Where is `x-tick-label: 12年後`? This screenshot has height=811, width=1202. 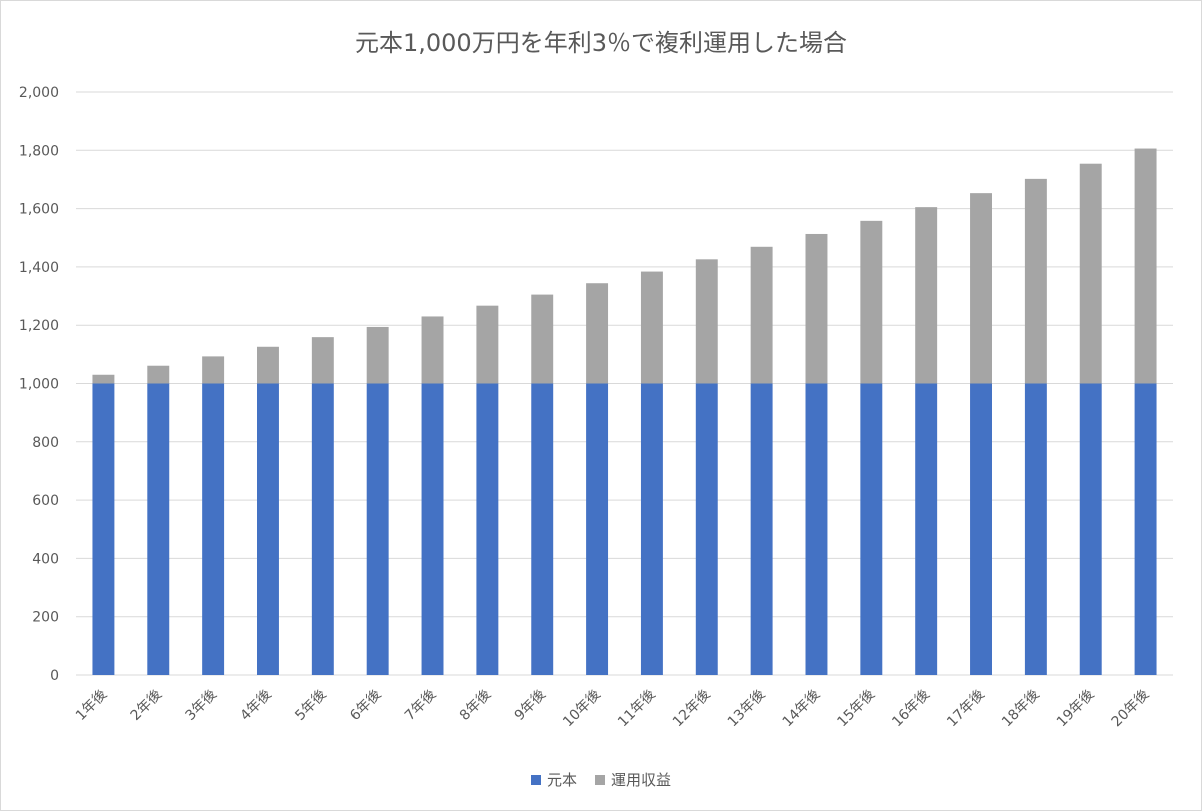 x-tick-label: 12年後 is located at coordinates (692, 709).